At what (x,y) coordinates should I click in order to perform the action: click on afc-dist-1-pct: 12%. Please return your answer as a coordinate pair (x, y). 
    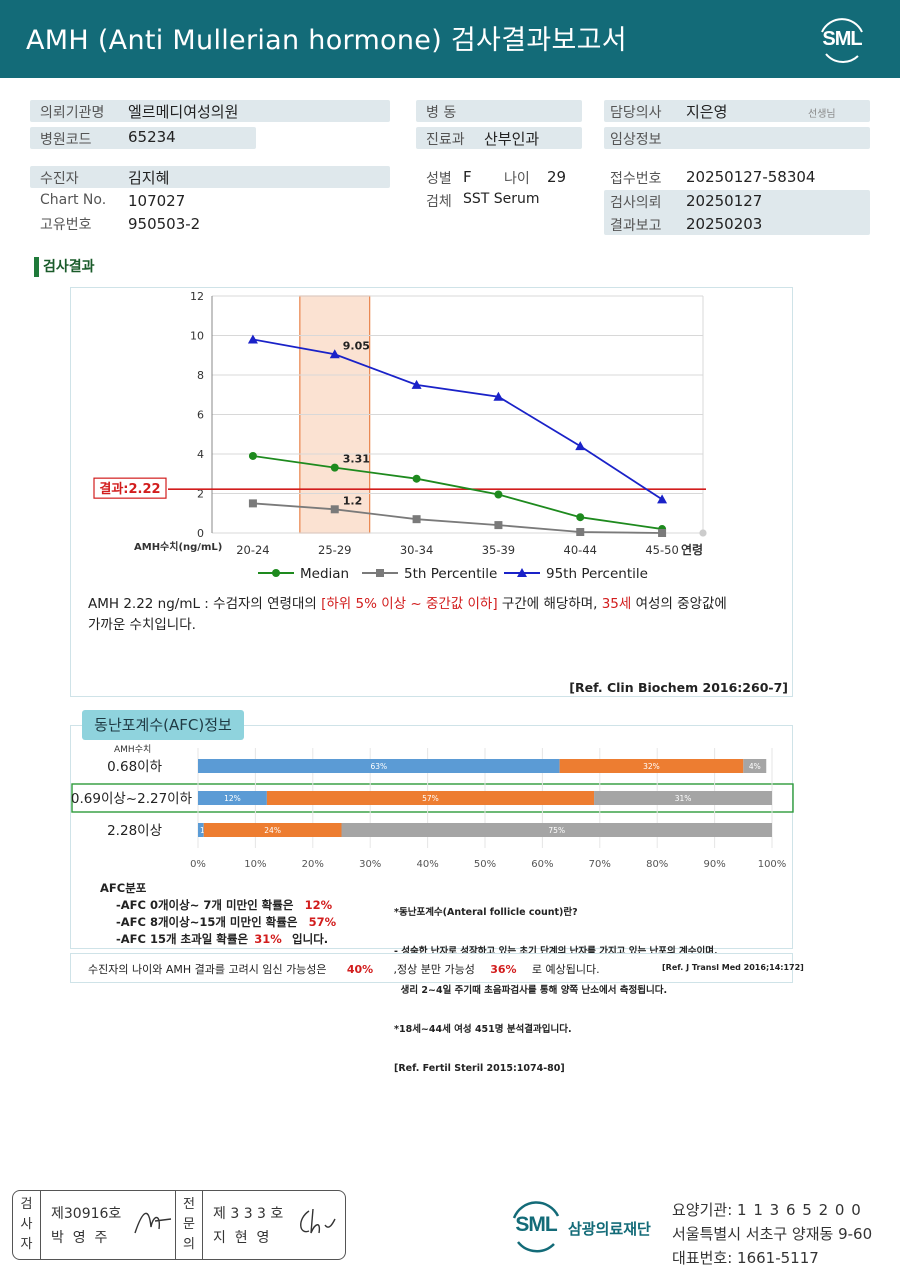
    Looking at the image, I should click on (318, 905).